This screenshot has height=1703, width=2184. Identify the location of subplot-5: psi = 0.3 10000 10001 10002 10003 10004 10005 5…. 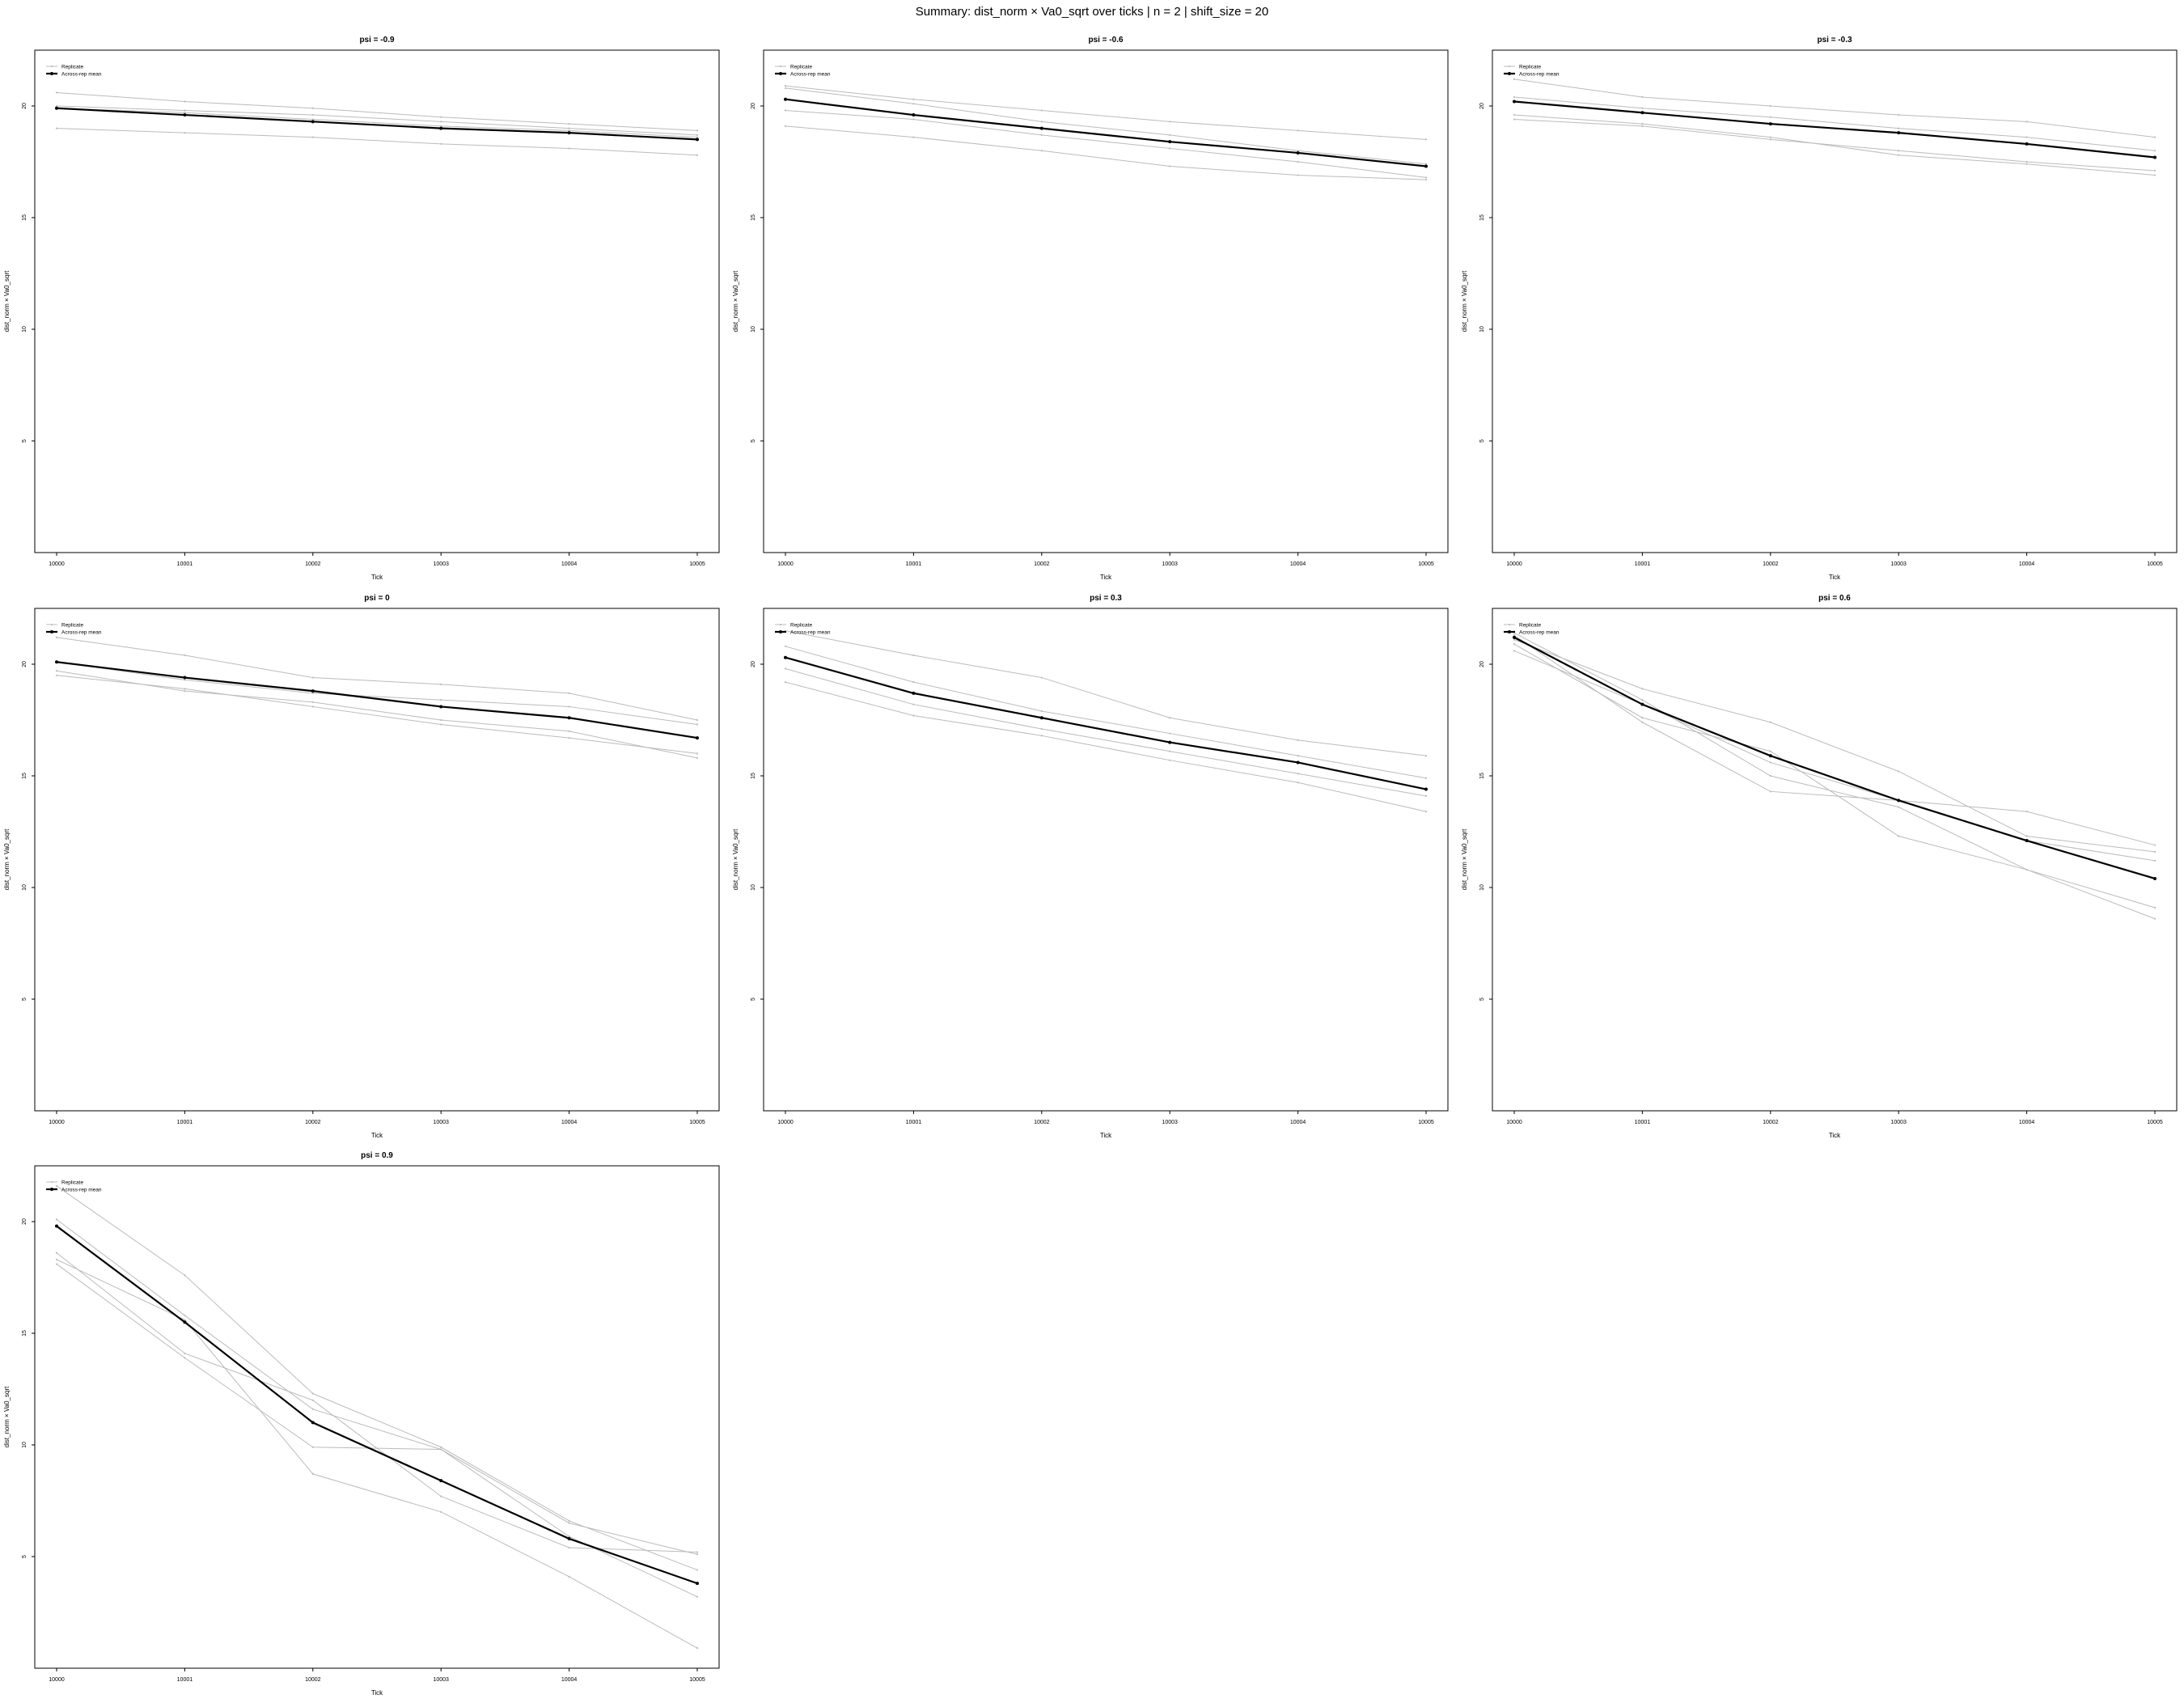
(1090, 867).